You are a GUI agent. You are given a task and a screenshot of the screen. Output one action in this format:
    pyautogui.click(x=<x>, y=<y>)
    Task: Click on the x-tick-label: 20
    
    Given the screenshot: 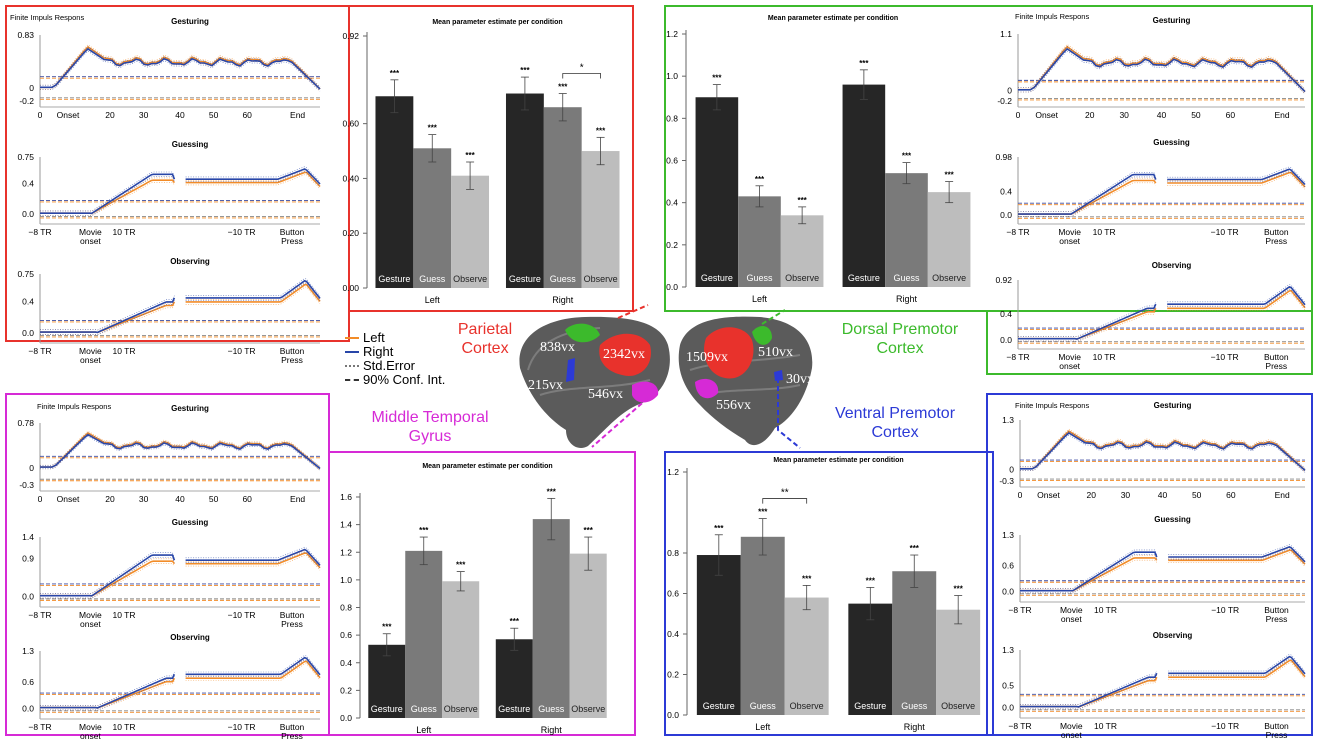 What is the action you would take?
    pyautogui.click(x=110, y=115)
    